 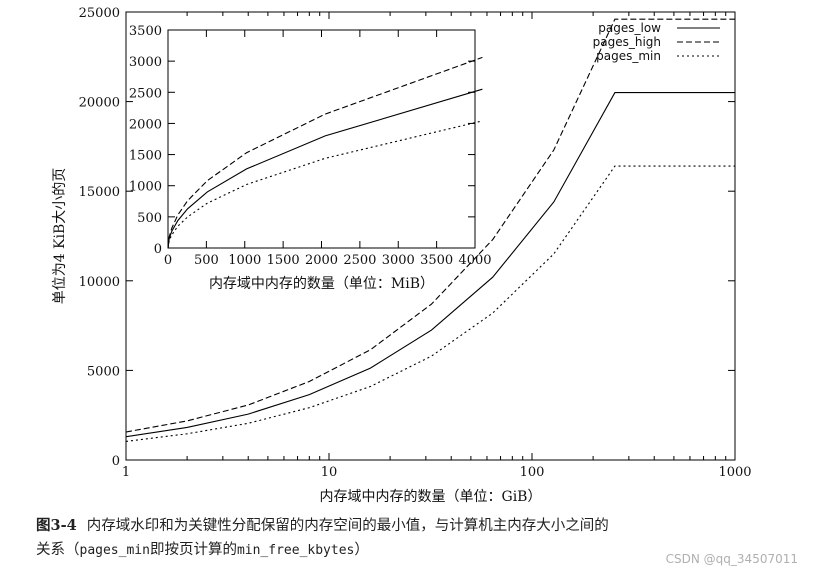 What do you see at coordinates (431, 497) in the screenshot?
I see `main-x-axis-label: 内存域中内存的数量（单位：GiB）` at bounding box center [431, 497].